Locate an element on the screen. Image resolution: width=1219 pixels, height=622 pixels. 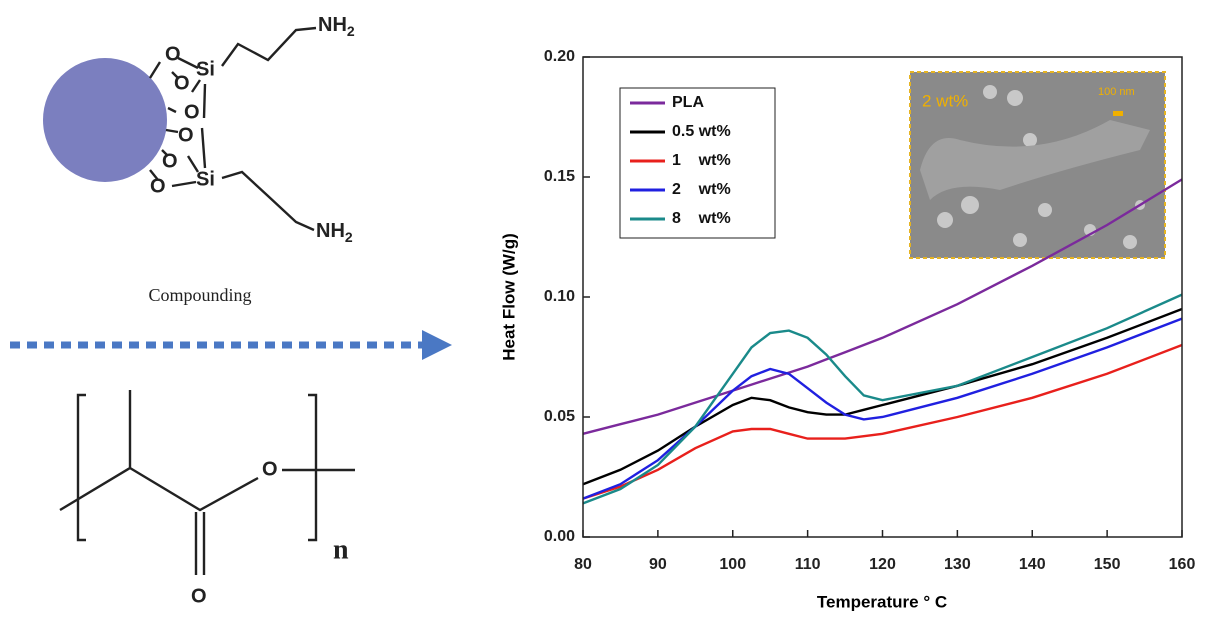
y-tick-label: 0.20 is located at coordinates (559, 56).